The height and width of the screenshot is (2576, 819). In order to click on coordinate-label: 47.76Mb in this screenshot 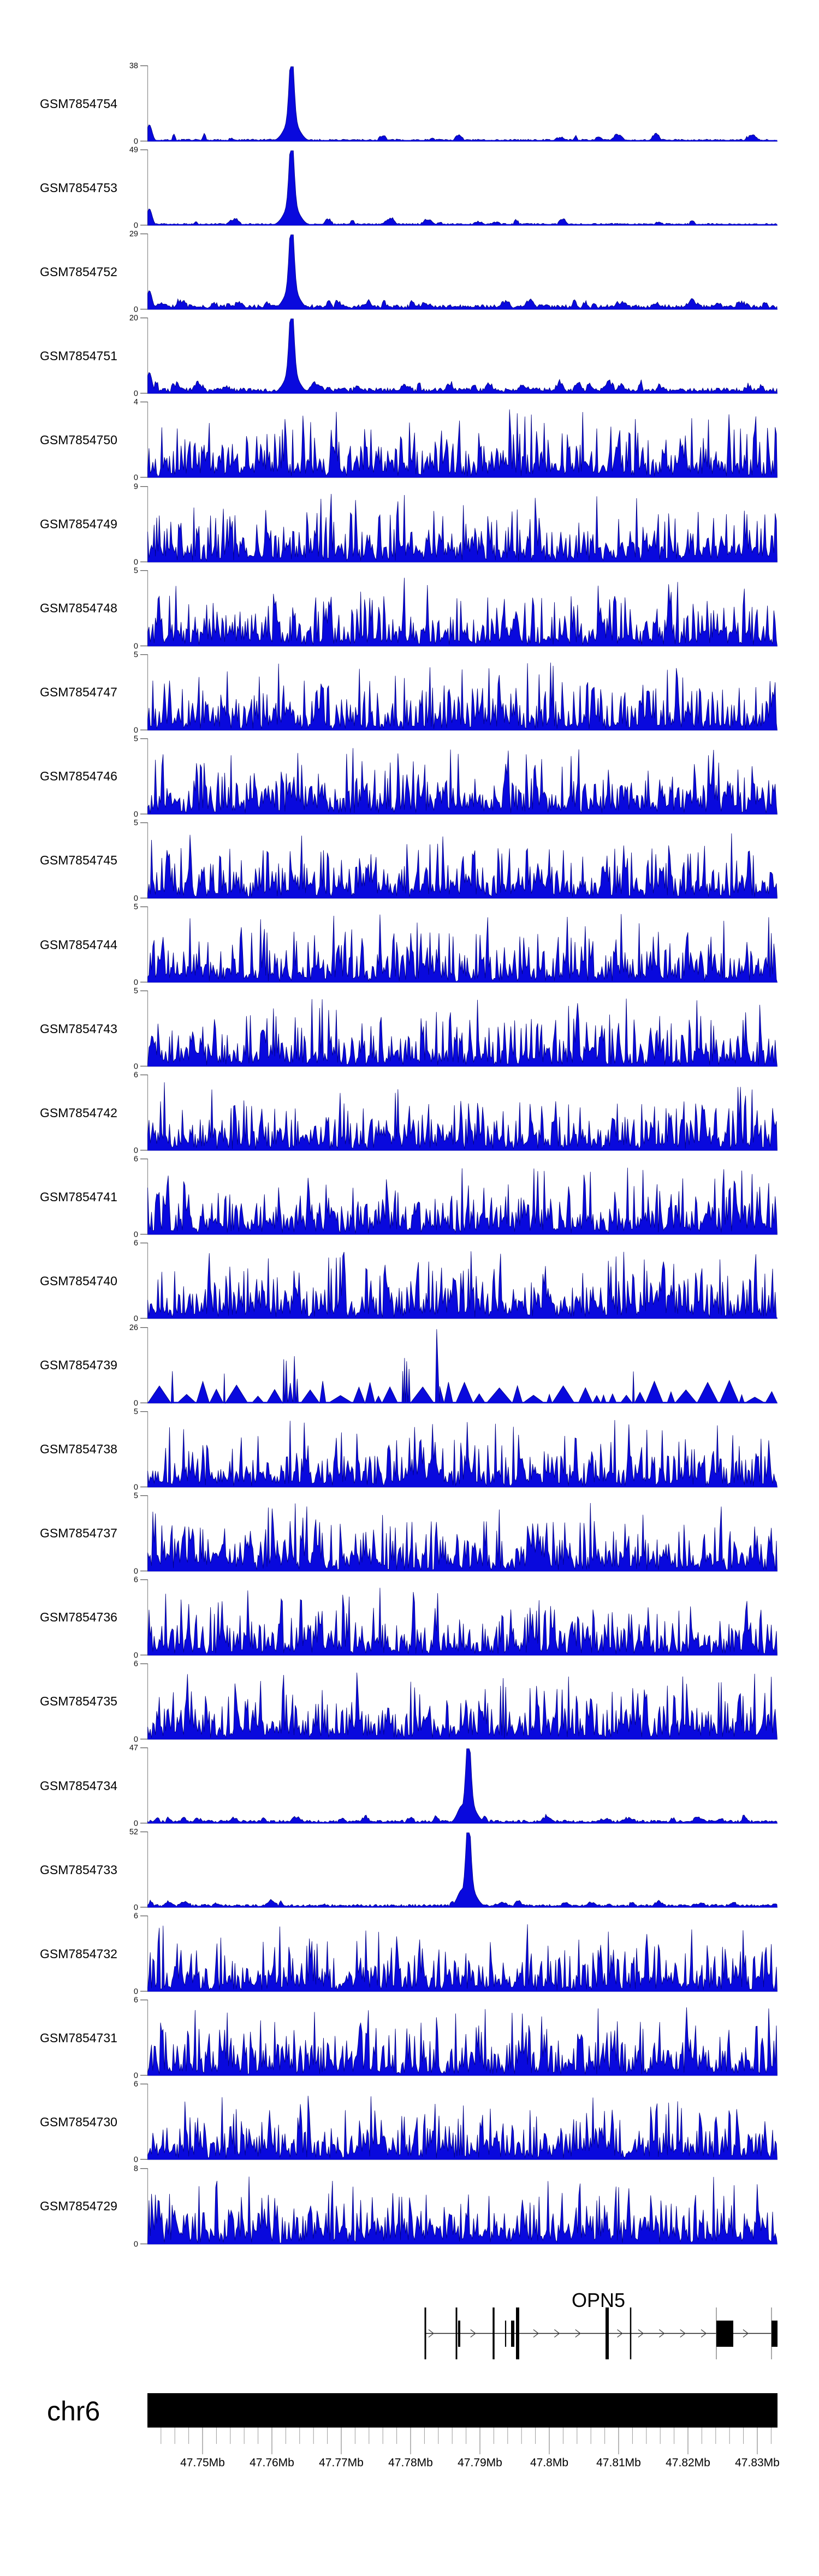, I will do `click(272, 2462)`.